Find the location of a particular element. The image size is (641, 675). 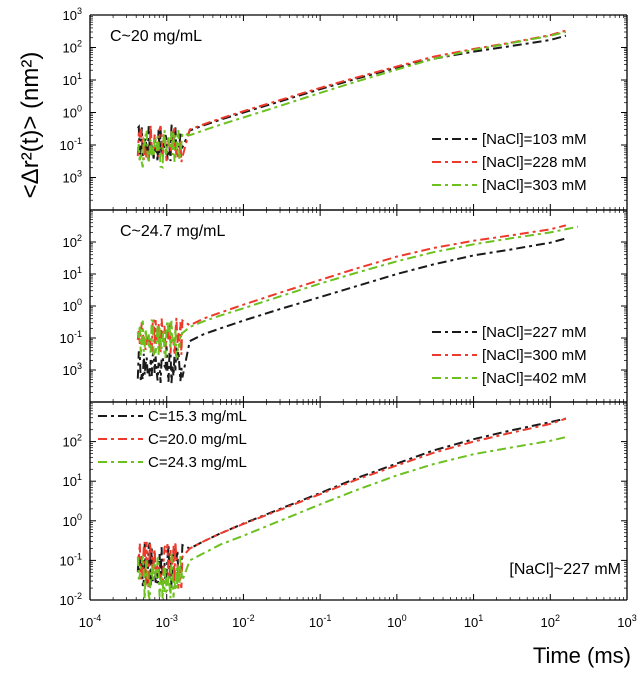

x-axis-label: Time (ms) is located at coordinates (582, 655).